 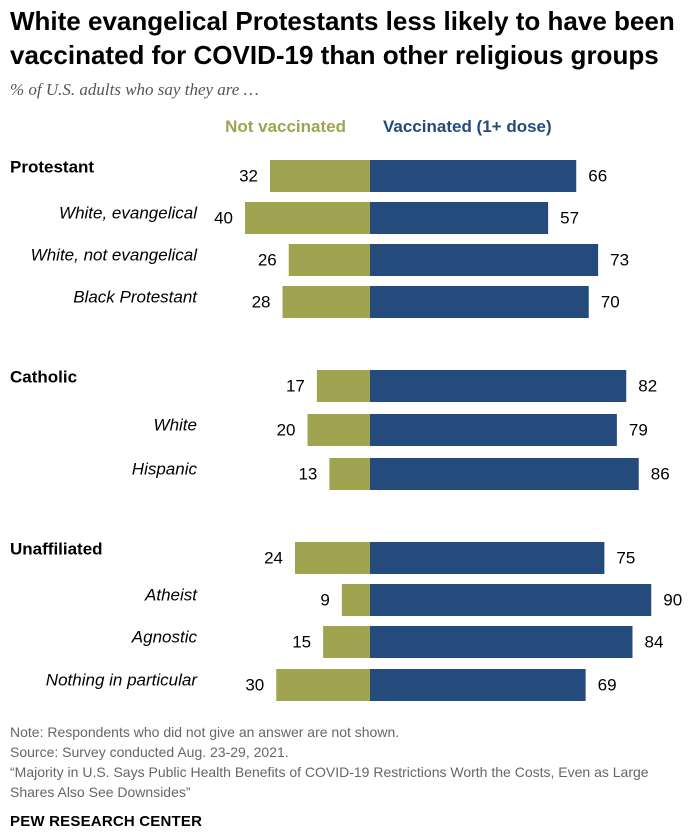 What do you see at coordinates (164, 636) in the screenshot?
I see `category-label: Agnostic` at bounding box center [164, 636].